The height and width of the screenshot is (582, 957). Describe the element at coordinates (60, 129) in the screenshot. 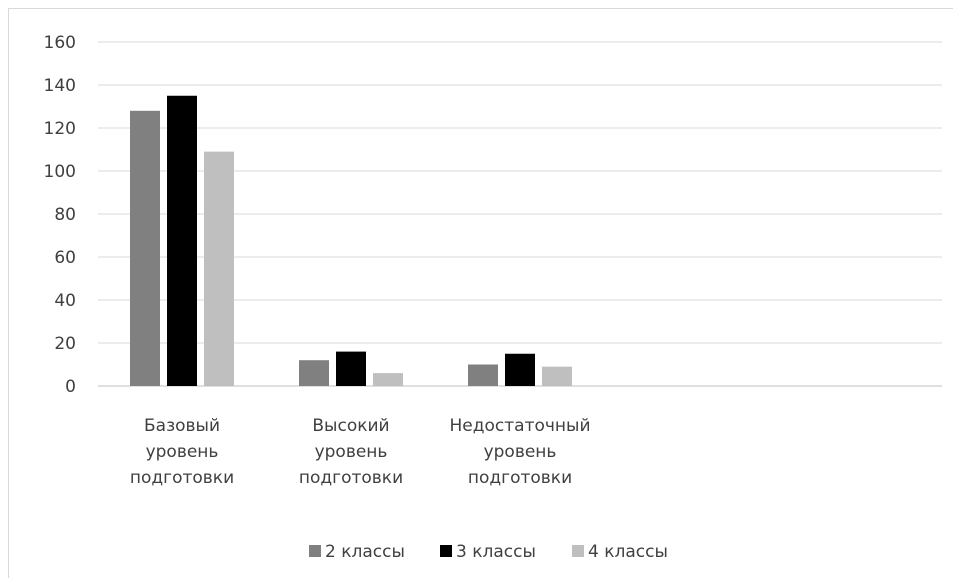

I see `y-tick-label: 120` at that location.